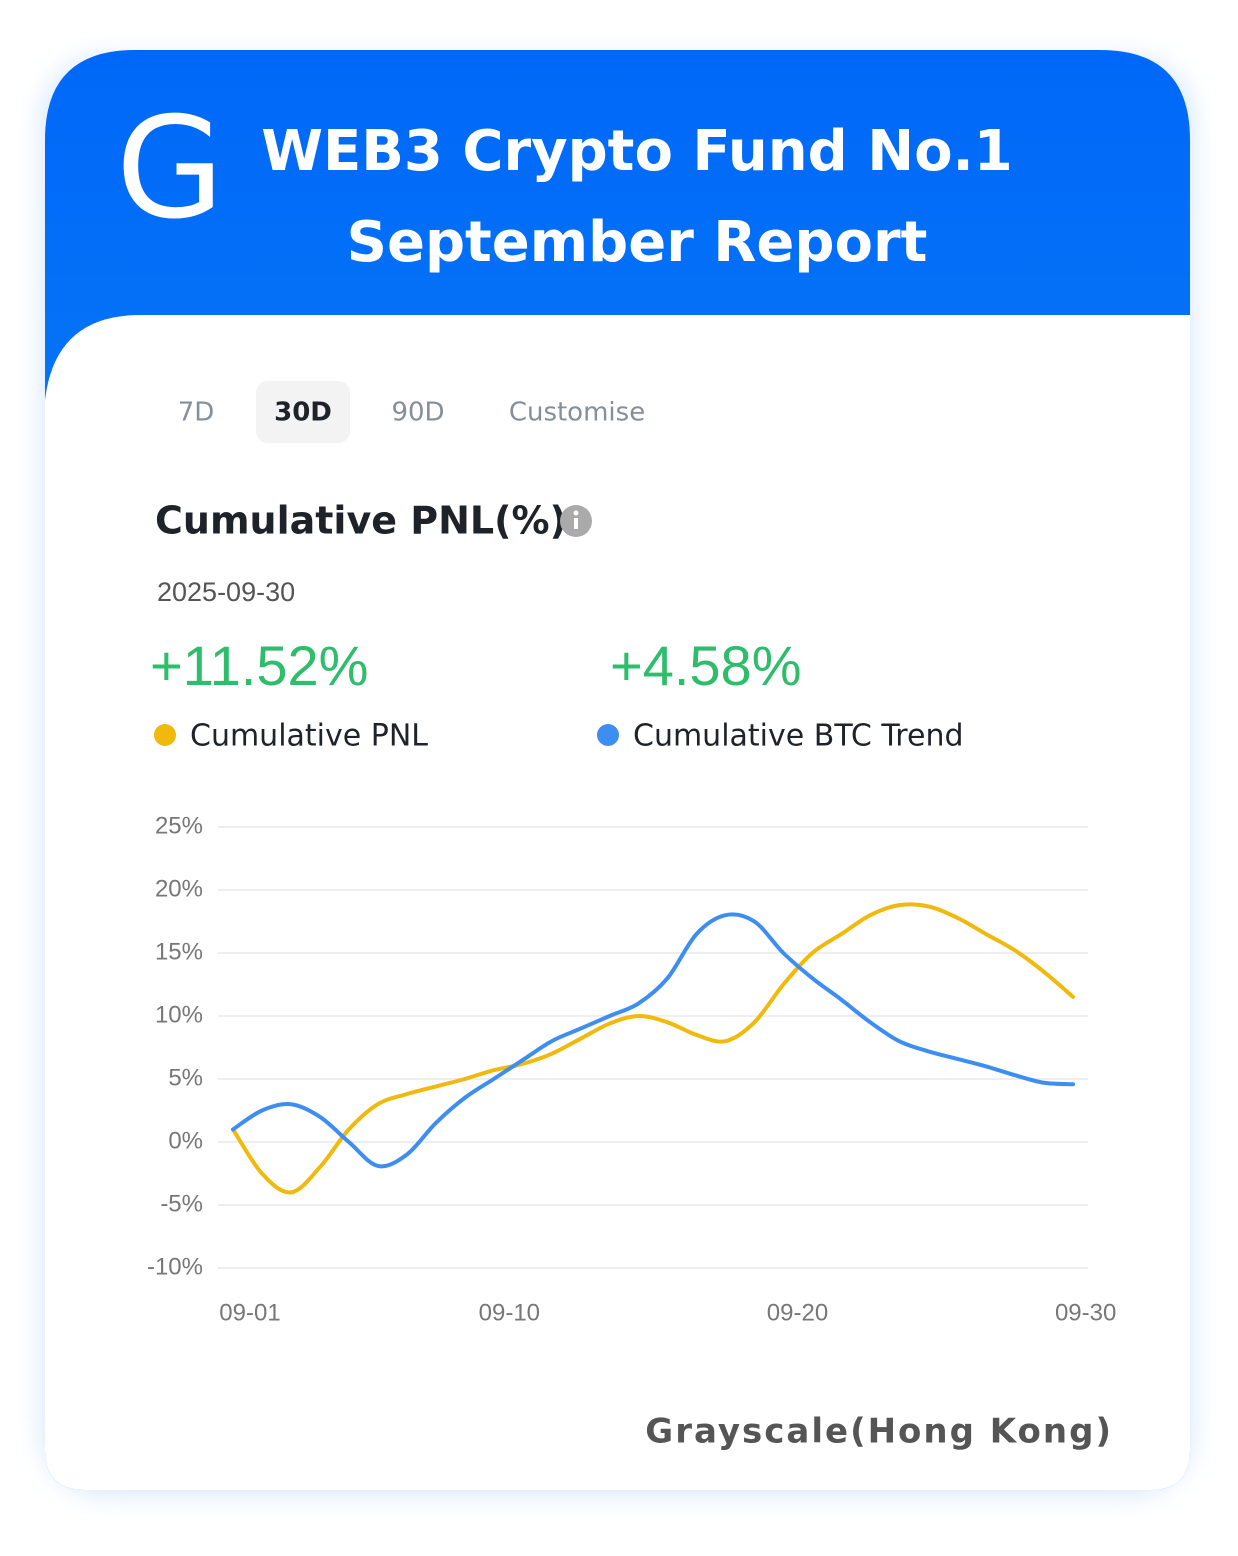  What do you see at coordinates (170, 169) in the screenshot?
I see `logo: G` at bounding box center [170, 169].